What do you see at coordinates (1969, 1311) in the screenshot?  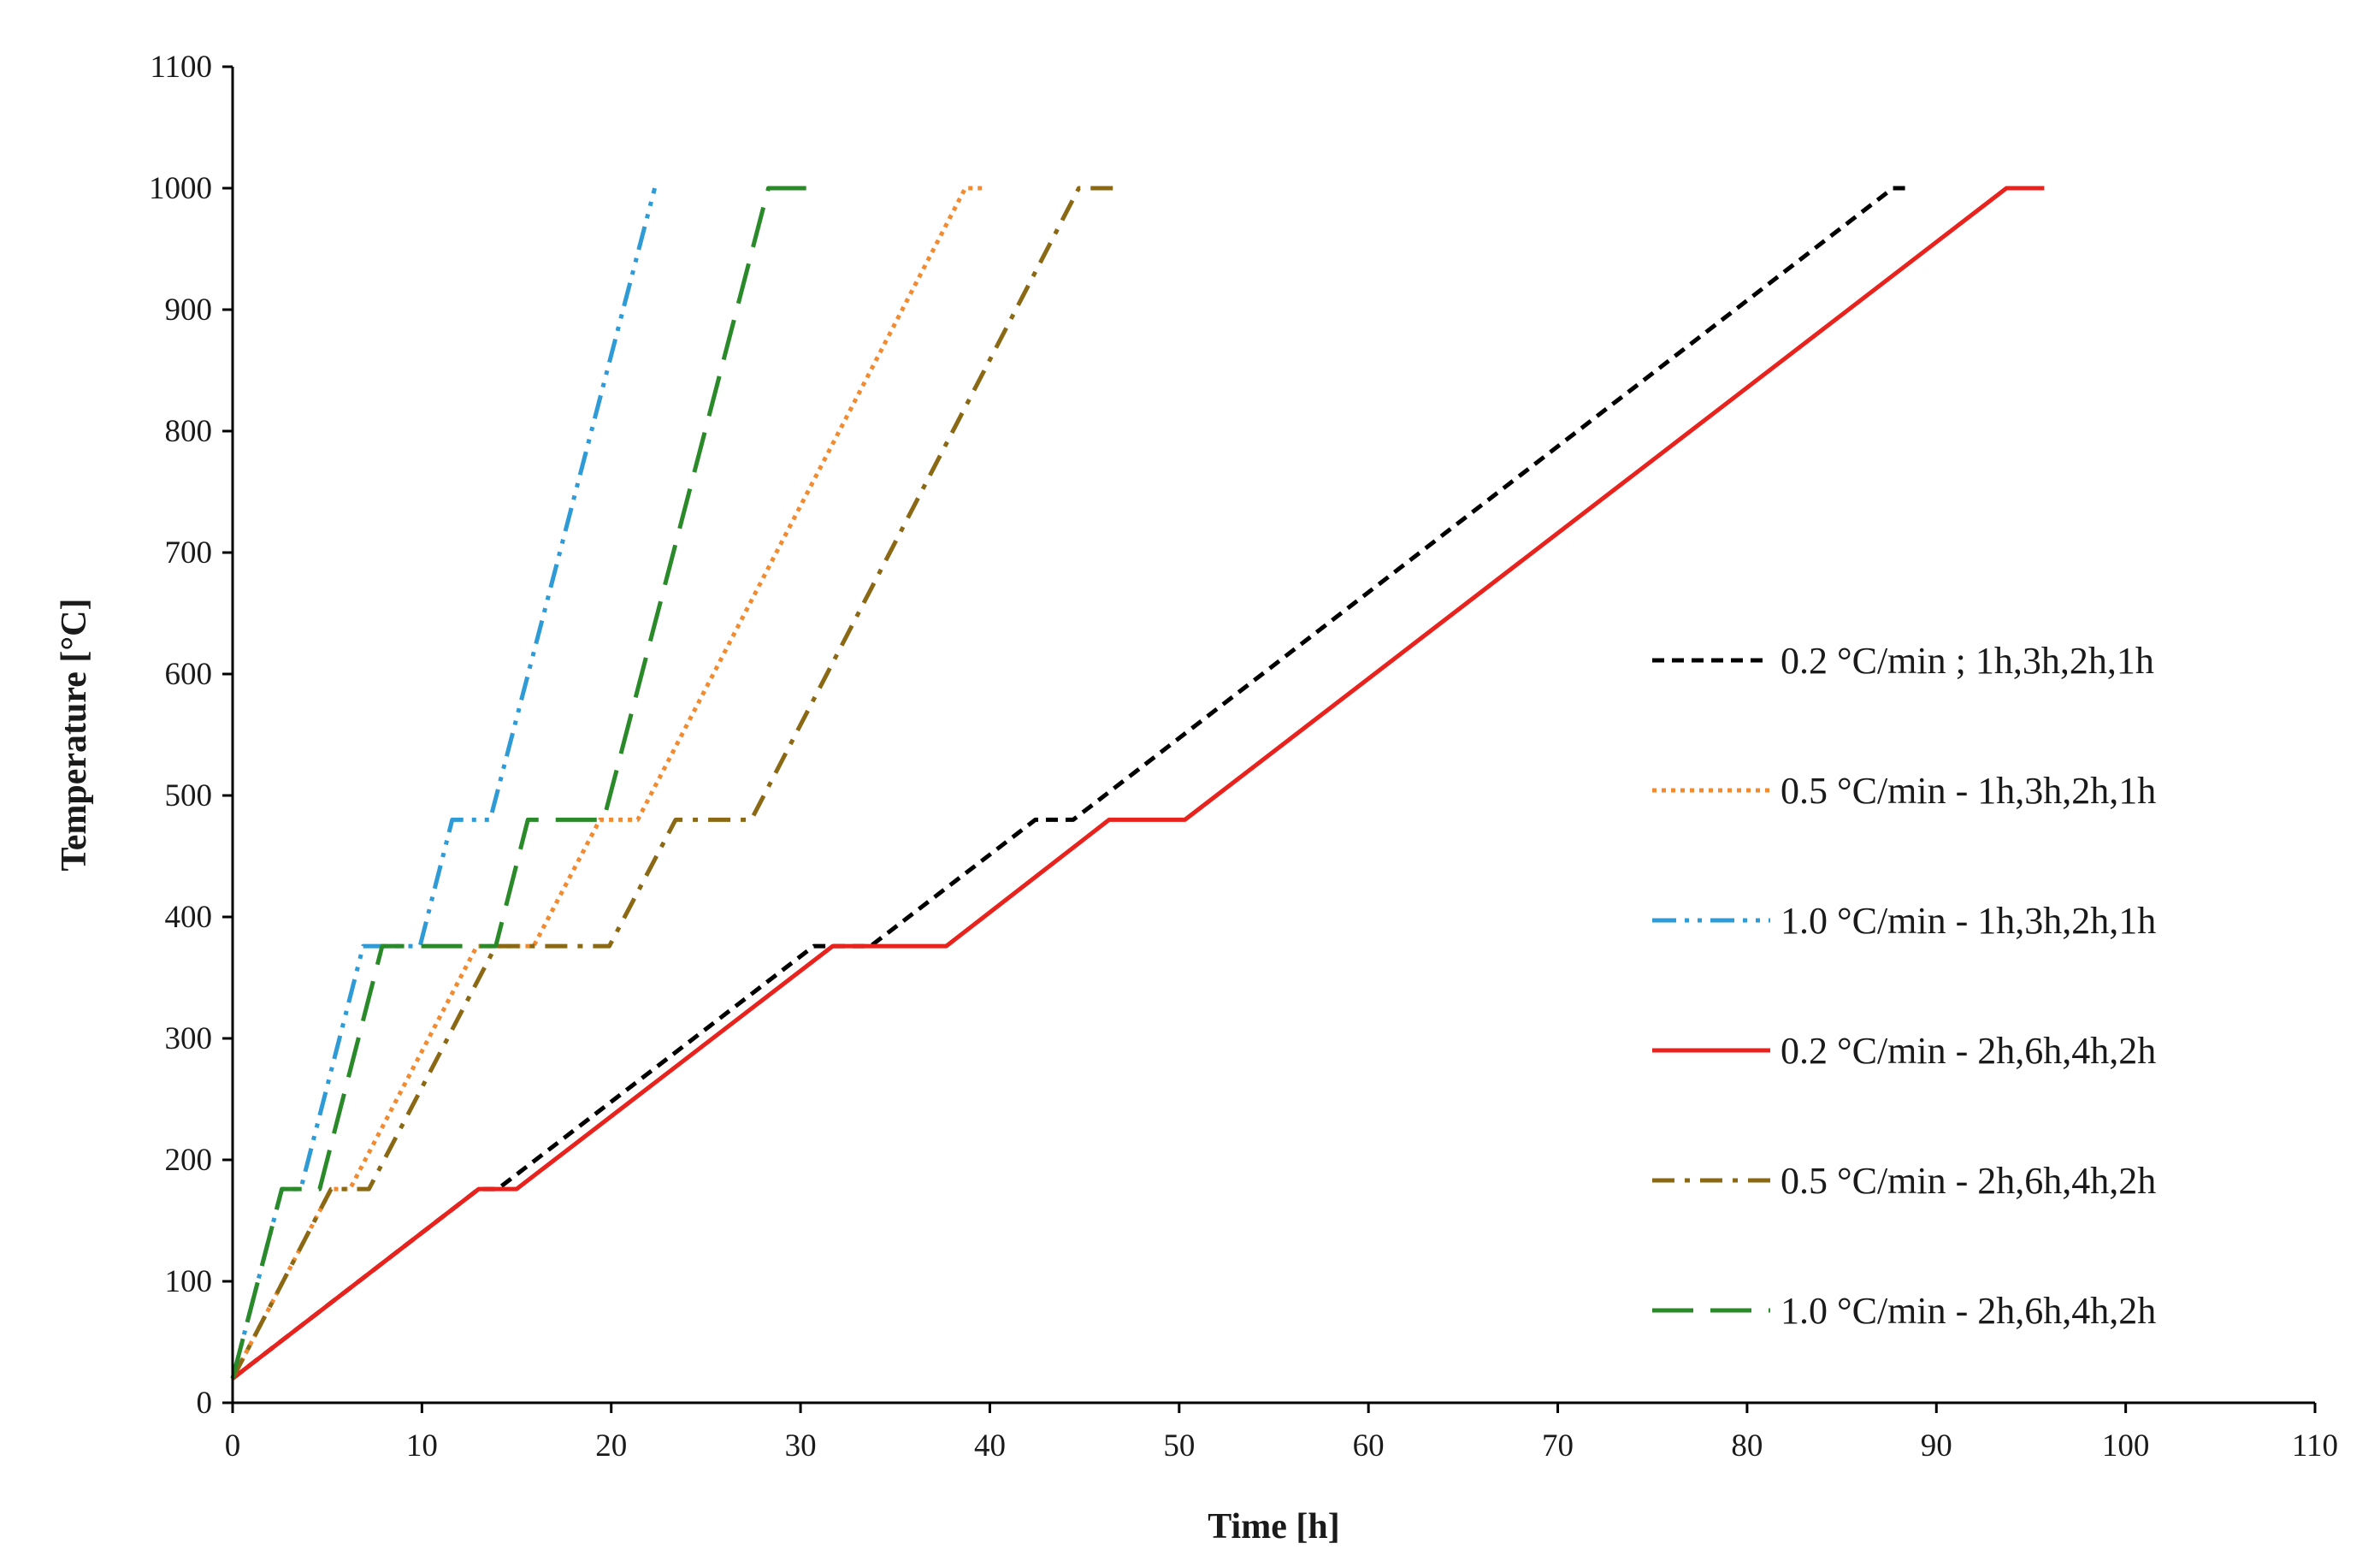 I see `legend-label-6: 1.0 °C/min - 2h,6h,4h,2h` at bounding box center [1969, 1311].